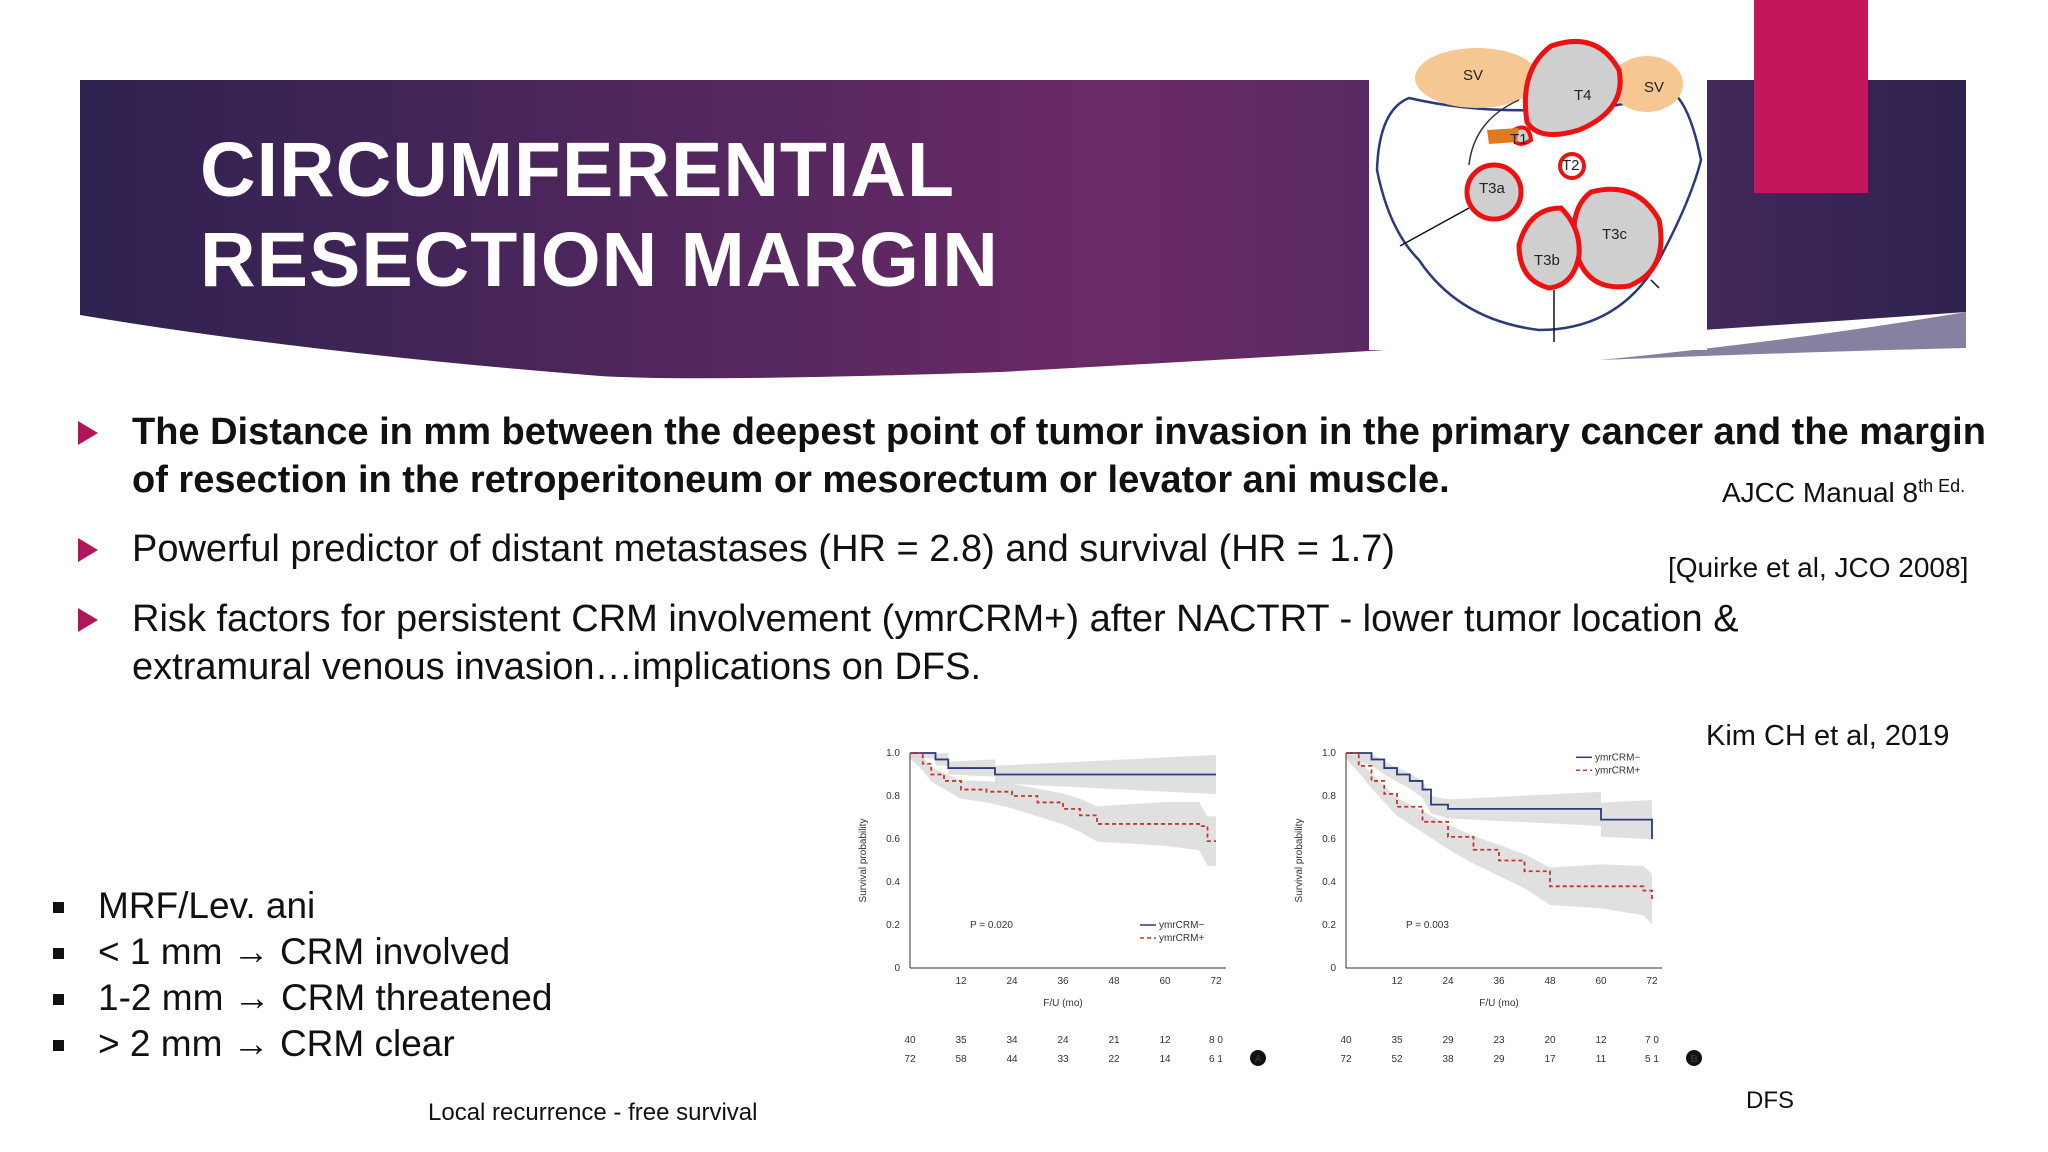 The width and height of the screenshot is (2048, 1152). I want to click on panel-badge-label: B, so click(1693, 1059).